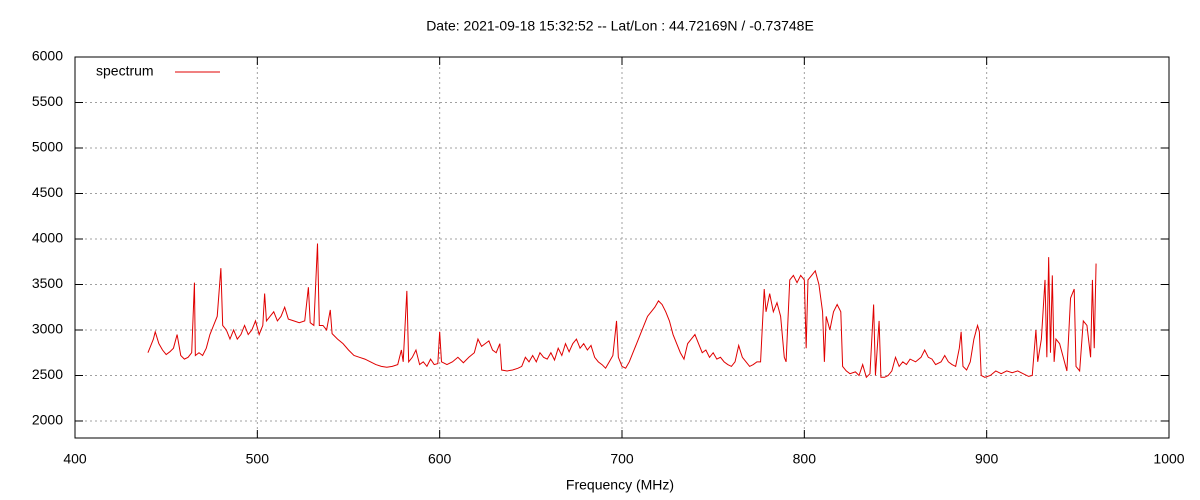  What do you see at coordinates (987, 459) in the screenshot?
I see `x-tick-label: 900` at bounding box center [987, 459].